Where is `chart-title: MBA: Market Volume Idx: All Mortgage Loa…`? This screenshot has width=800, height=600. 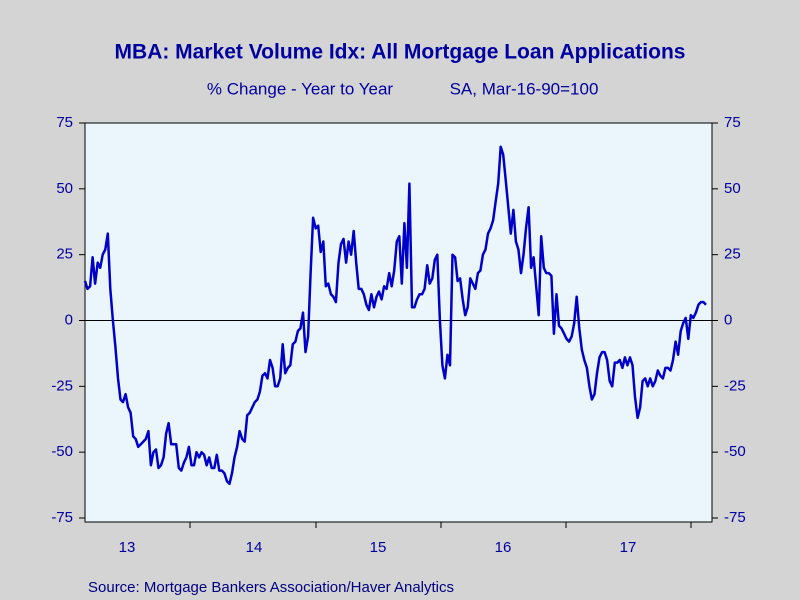
chart-title: MBA: Market Volume Idx: All Mortgage Loa… is located at coordinates (400, 52).